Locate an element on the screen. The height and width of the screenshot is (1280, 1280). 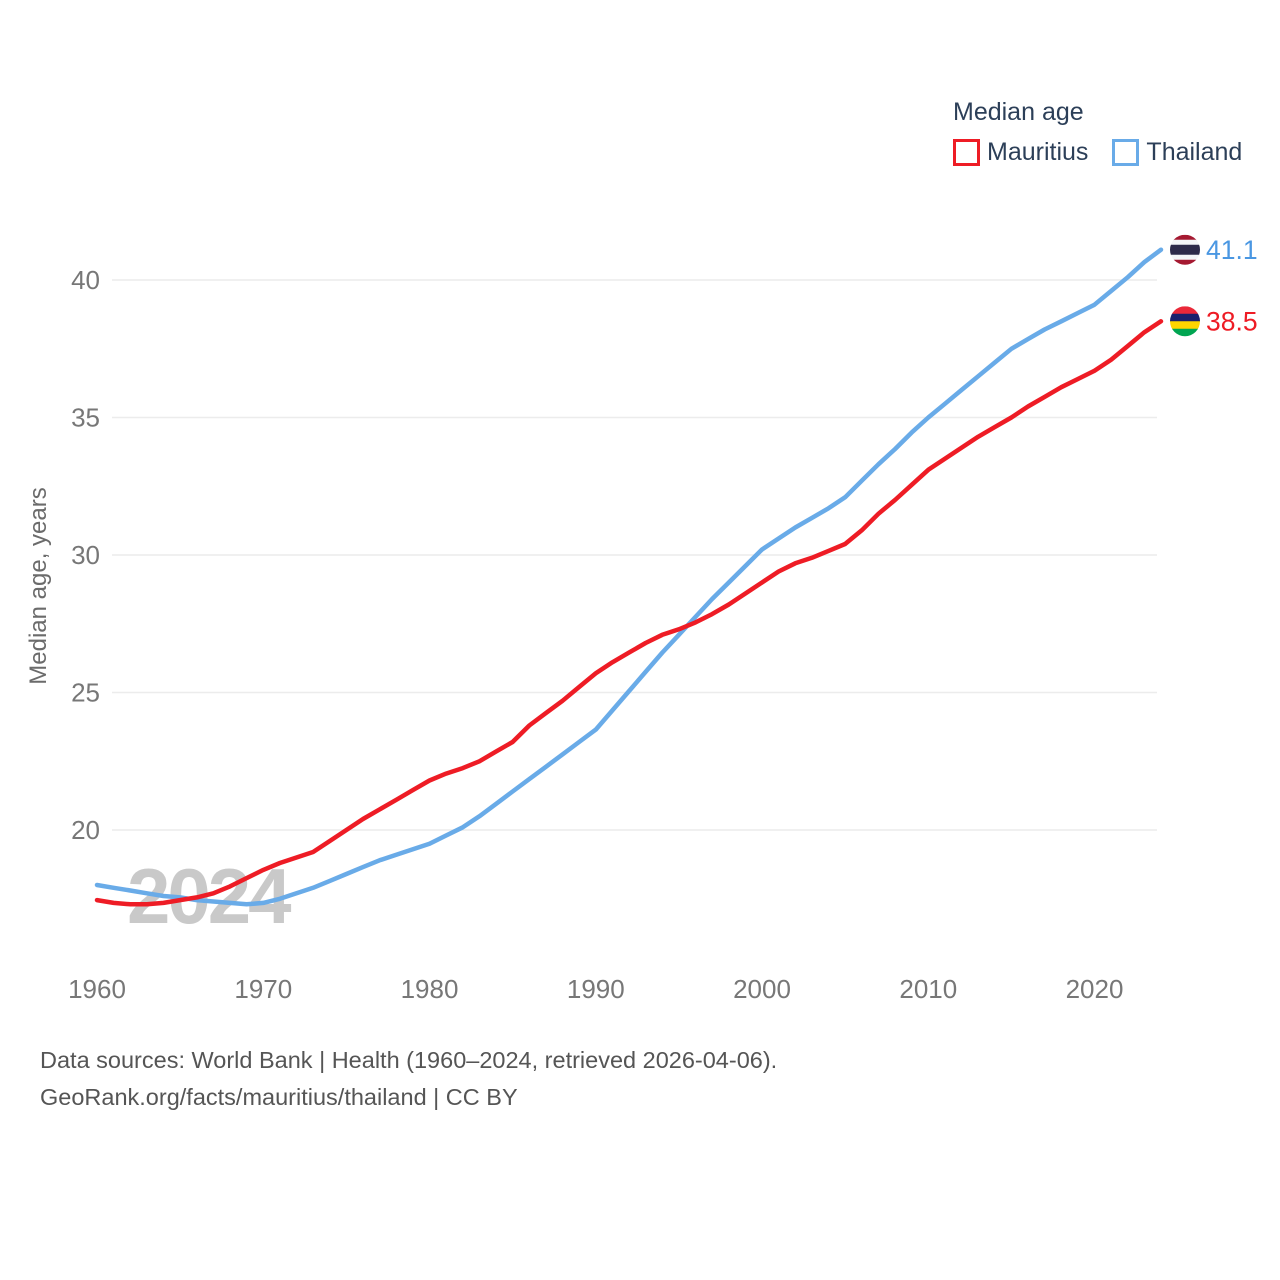
x-tick-label: 1980 is located at coordinates (430, 989).